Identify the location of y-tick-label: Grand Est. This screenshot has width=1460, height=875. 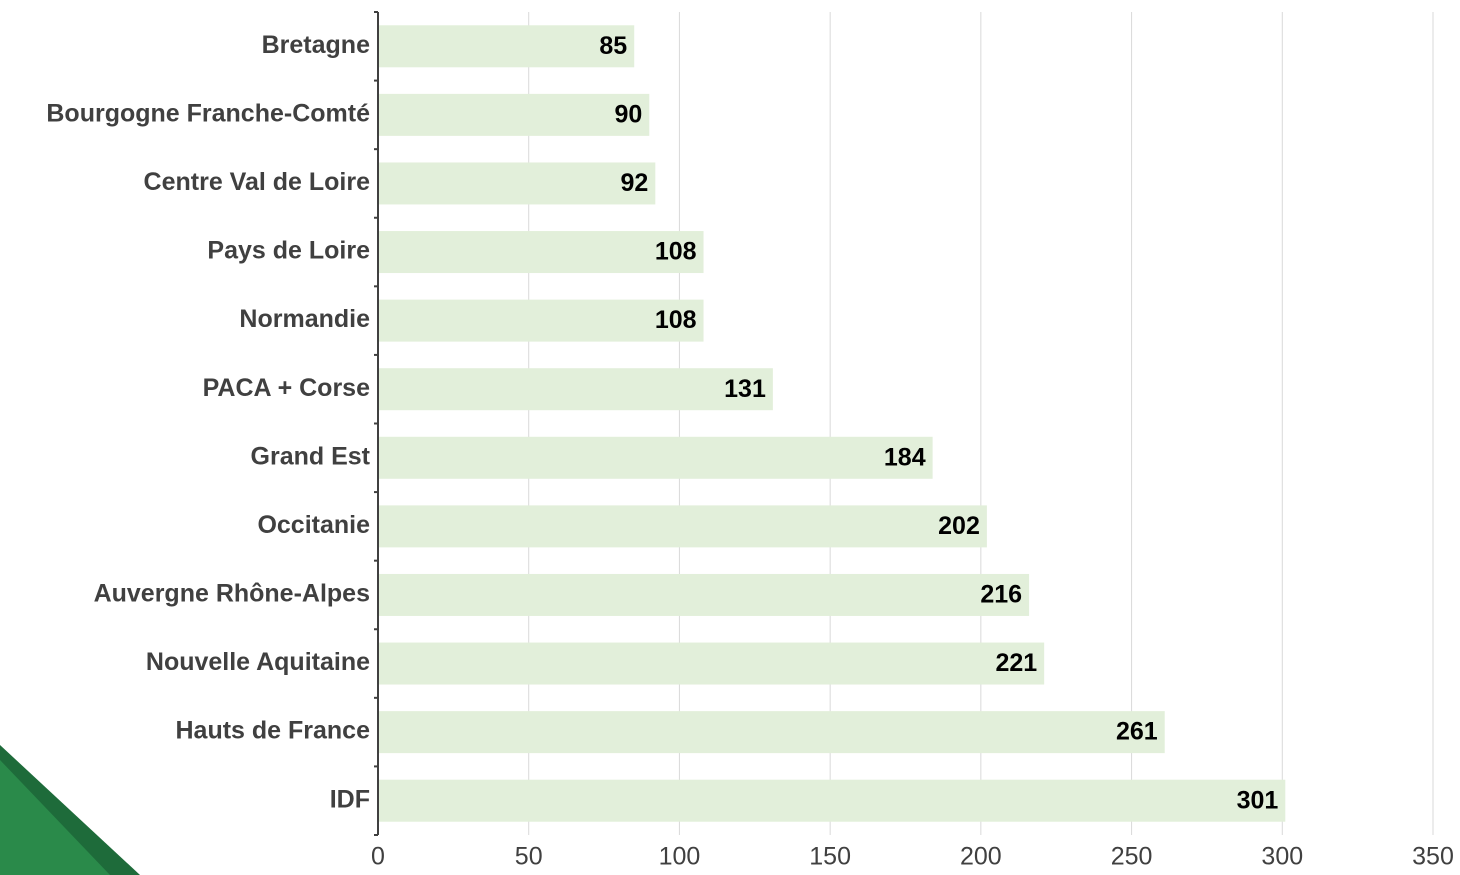
(311, 456).